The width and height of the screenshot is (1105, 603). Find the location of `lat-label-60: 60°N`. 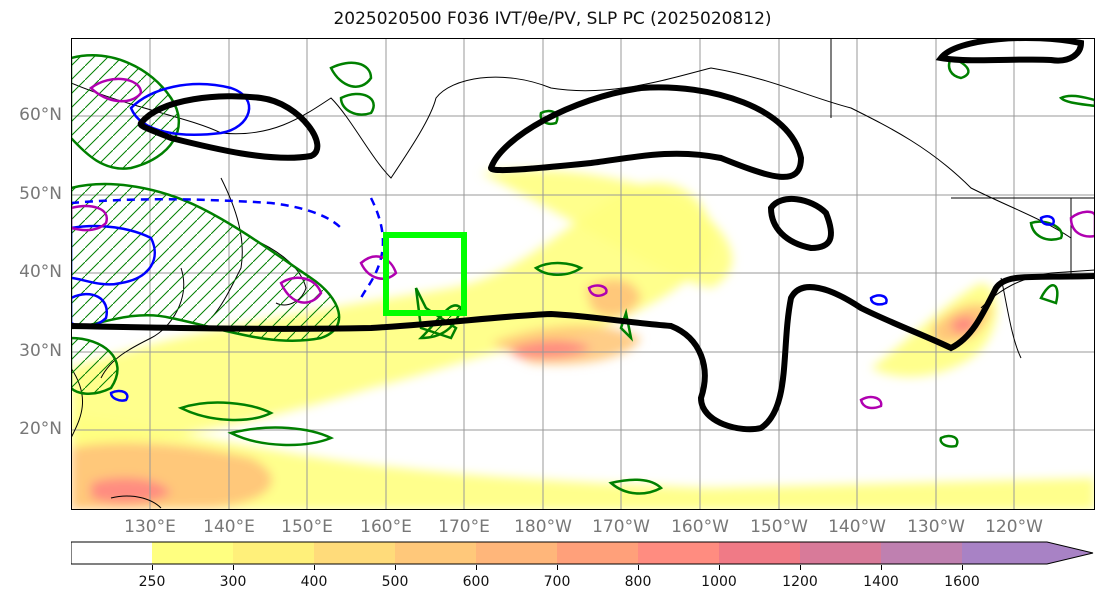

lat-label-60: 60°N is located at coordinates (40, 115).